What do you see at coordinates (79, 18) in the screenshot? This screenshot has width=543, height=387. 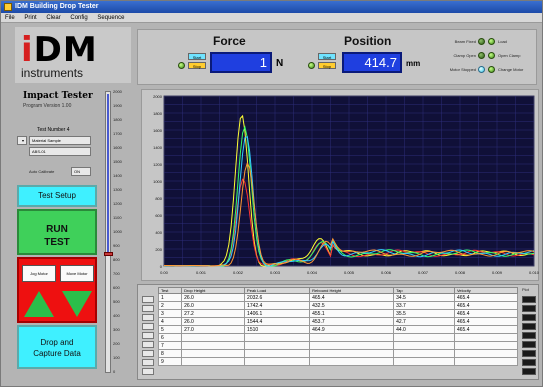 I see `menu-config: Config` at bounding box center [79, 18].